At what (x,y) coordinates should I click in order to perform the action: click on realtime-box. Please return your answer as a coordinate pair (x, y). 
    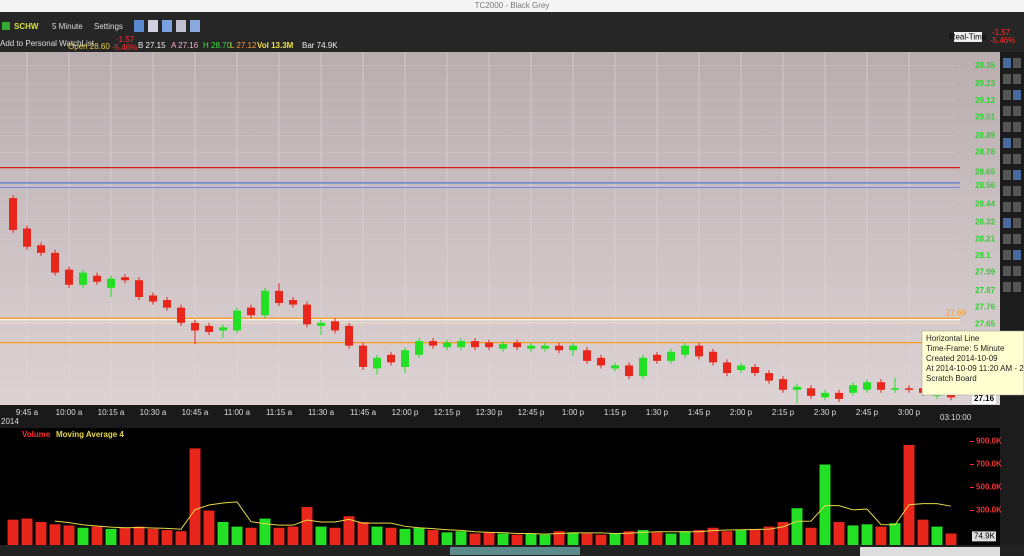
    Looking at the image, I should click on (968, 37).